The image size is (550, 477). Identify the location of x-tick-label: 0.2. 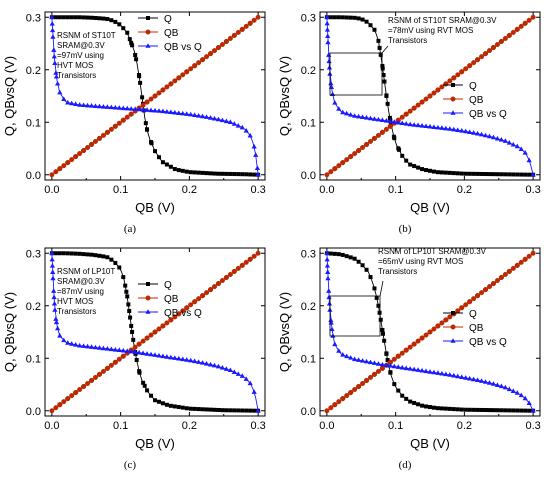
(464, 190).